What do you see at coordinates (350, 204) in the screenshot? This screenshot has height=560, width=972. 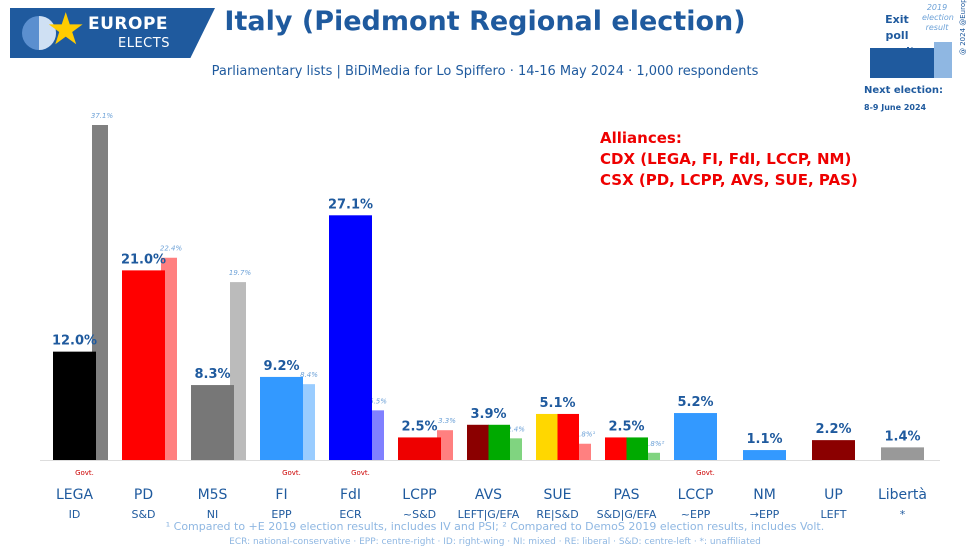 I see `value-label-fdi: 27.1%` at bounding box center [350, 204].